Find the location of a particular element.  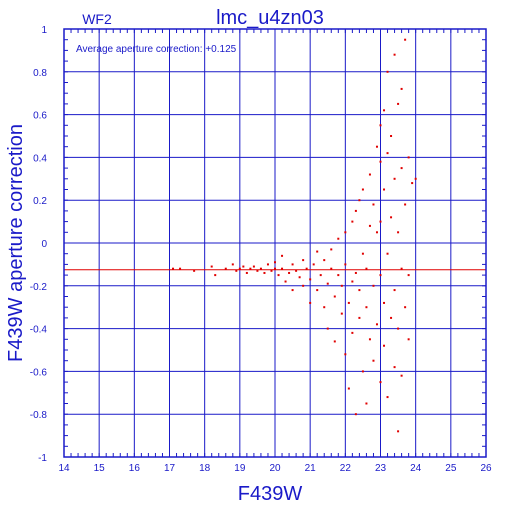

y-tick-label-6: 0.2 is located at coordinates (40, 201).